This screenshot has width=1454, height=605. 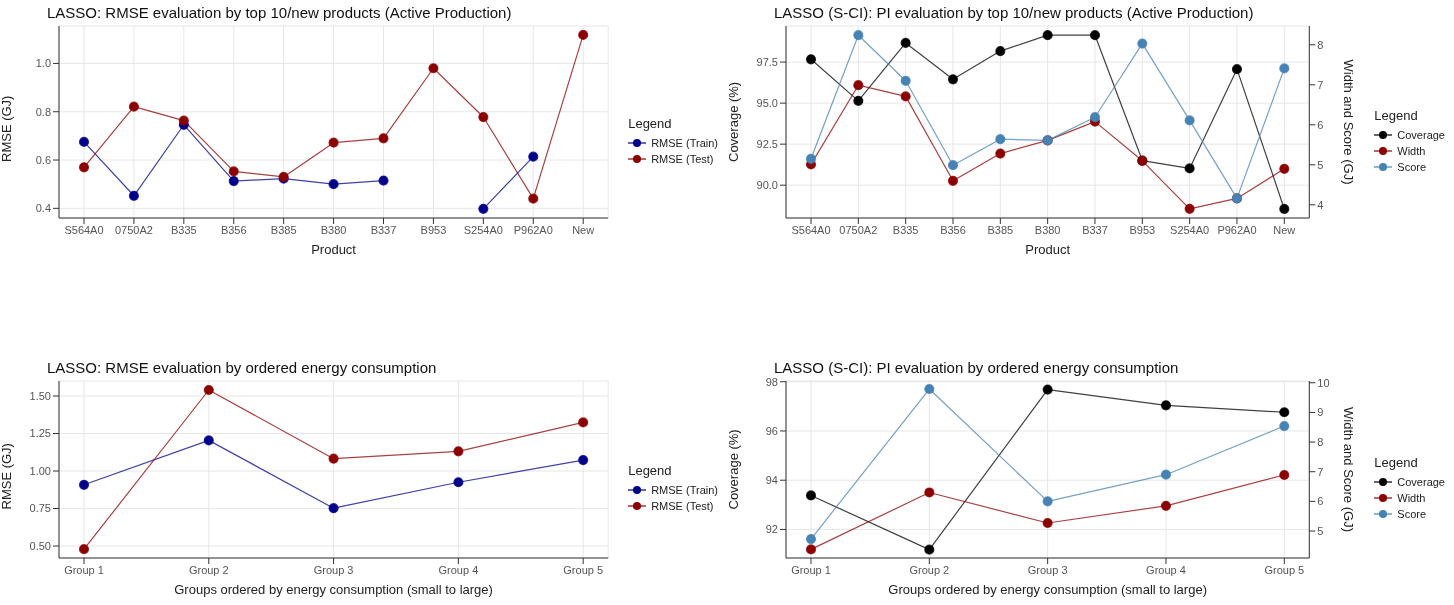 I want to click on y2-tick-label: 9, so click(x=1320, y=412).